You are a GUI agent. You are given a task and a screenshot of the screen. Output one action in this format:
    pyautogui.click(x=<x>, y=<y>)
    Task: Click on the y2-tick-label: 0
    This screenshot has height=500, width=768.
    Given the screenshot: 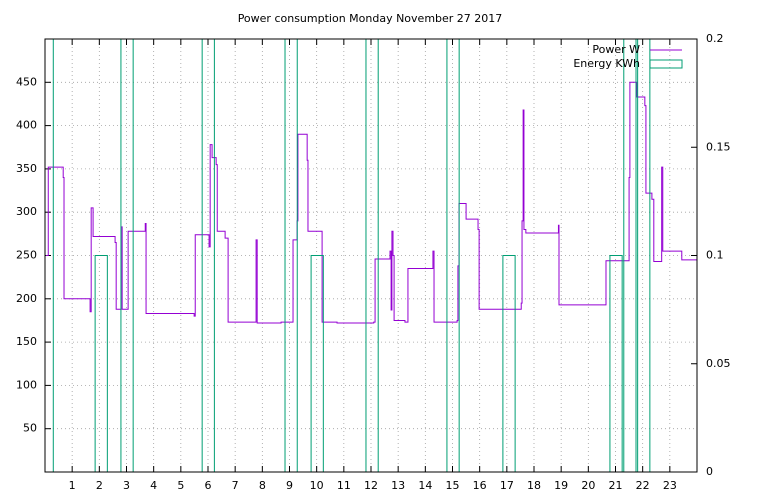 What is the action you would take?
    pyautogui.click(x=709, y=471)
    